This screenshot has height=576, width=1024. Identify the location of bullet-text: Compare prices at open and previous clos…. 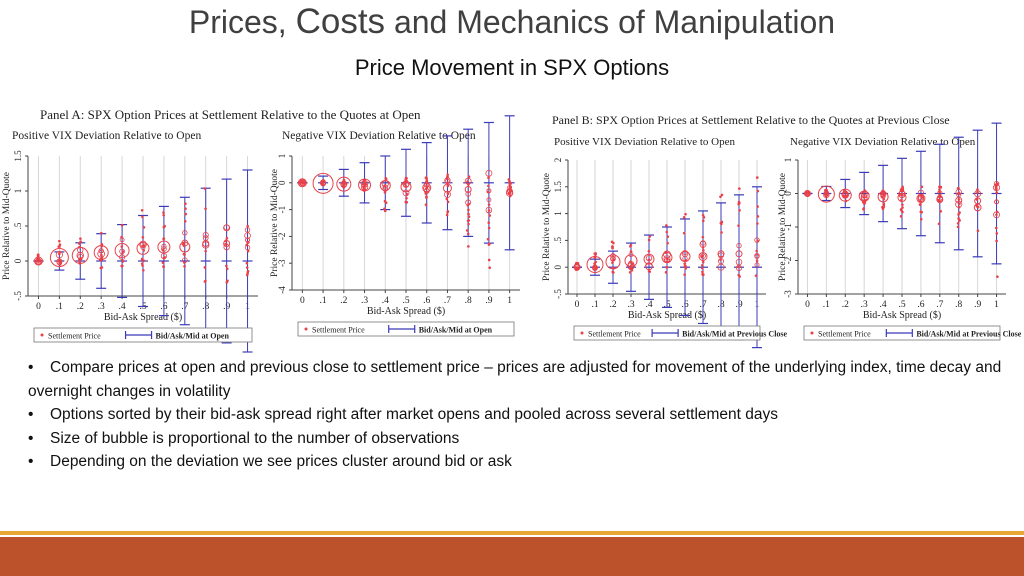
(515, 379).